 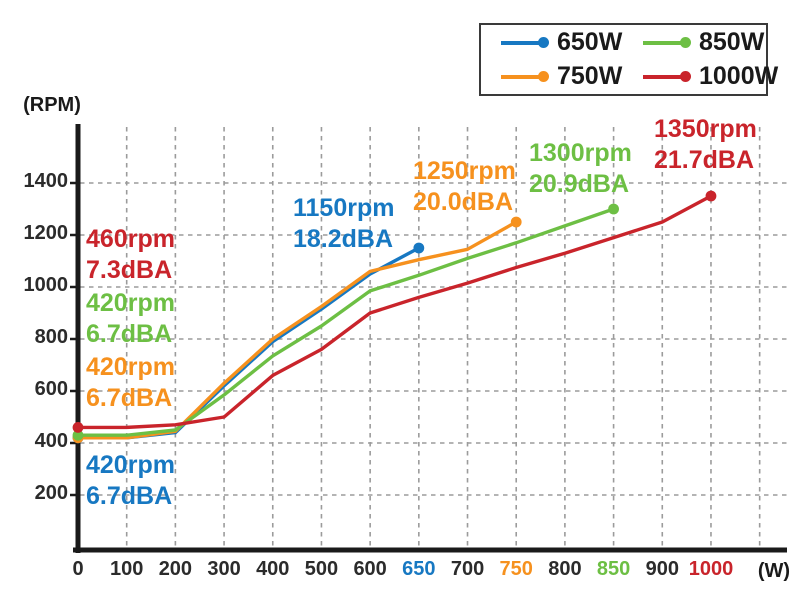 What do you see at coordinates (175, 569) in the screenshot?
I see `x-tick-200: 200` at bounding box center [175, 569].